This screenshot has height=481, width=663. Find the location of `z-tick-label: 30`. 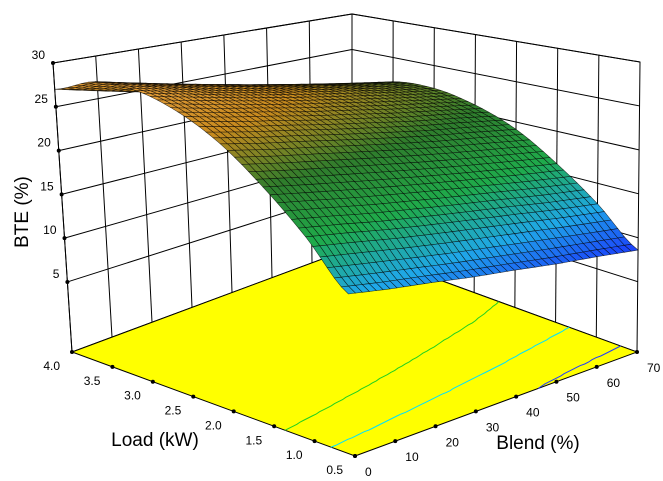

z-tick-label: 30 is located at coordinates (39, 55).